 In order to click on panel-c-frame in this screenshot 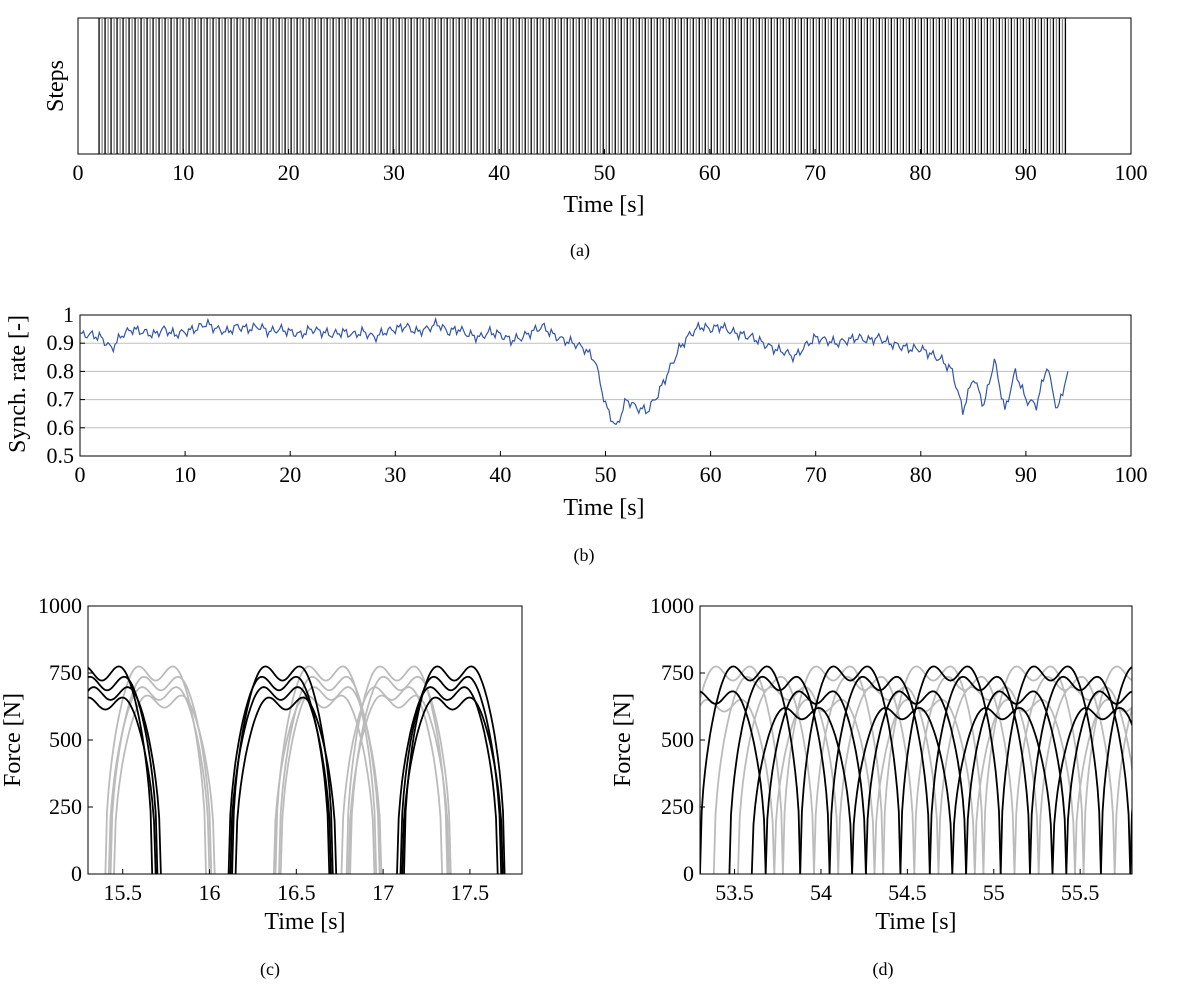, I will do `click(305, 740)`.